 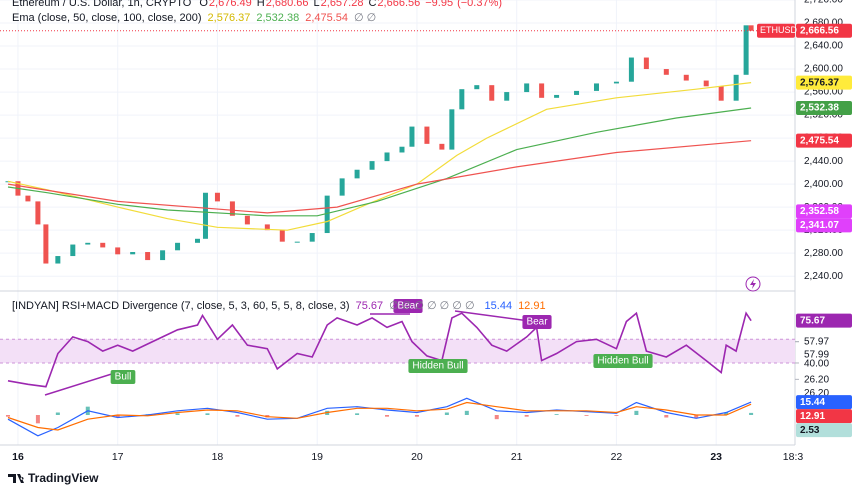 What do you see at coordinates (379, 177) in the screenshot?
I see `ema-line` at bounding box center [379, 177].